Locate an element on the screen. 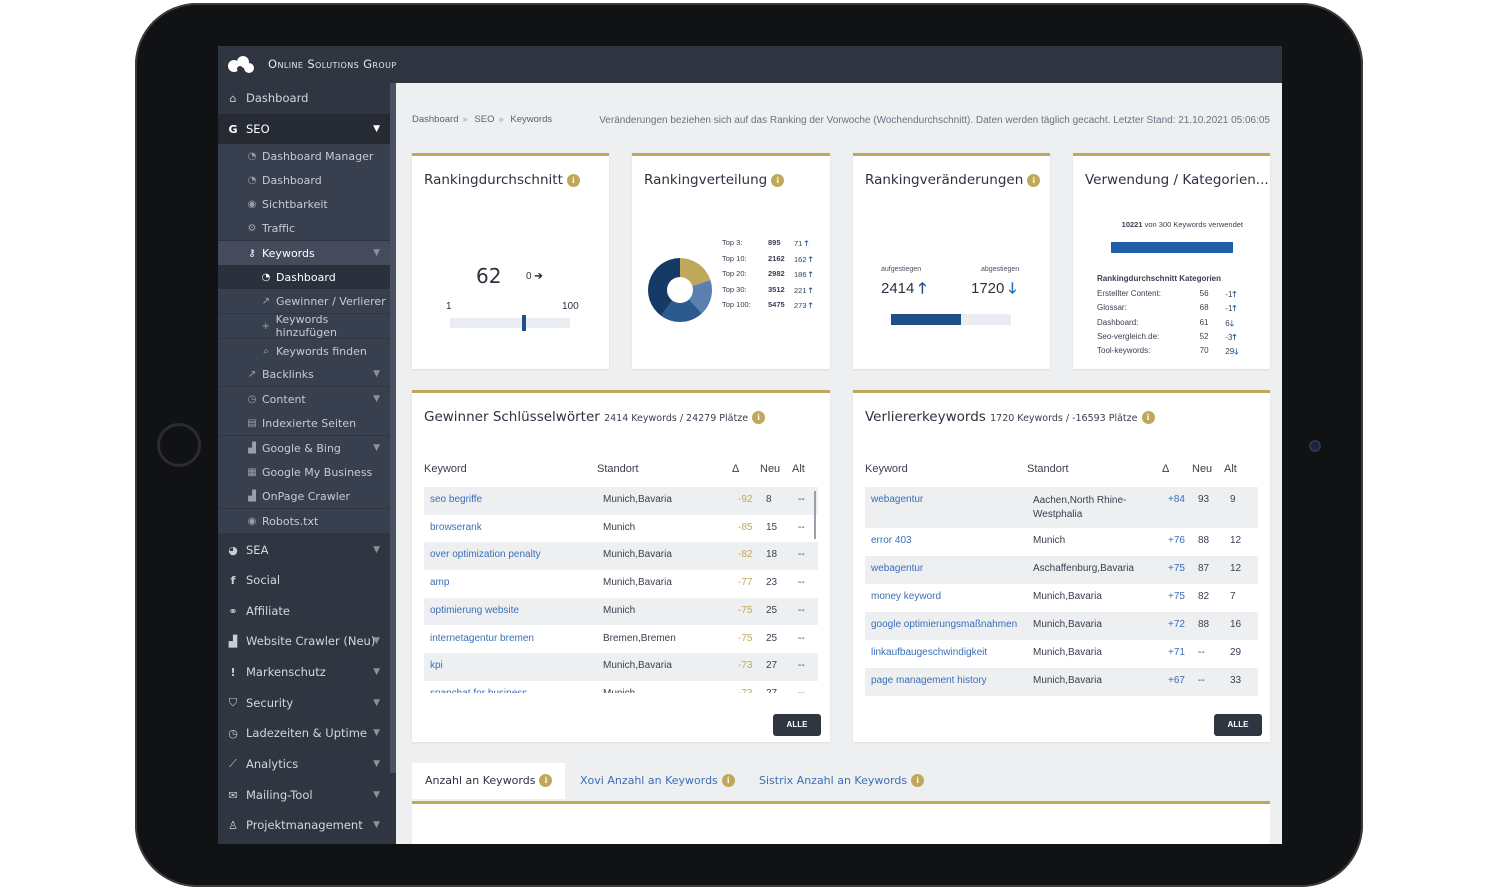 The image size is (1500, 890). tab-sistrix-keywords: Sistrix Anzahl an Keywords i is located at coordinates (849, 781).